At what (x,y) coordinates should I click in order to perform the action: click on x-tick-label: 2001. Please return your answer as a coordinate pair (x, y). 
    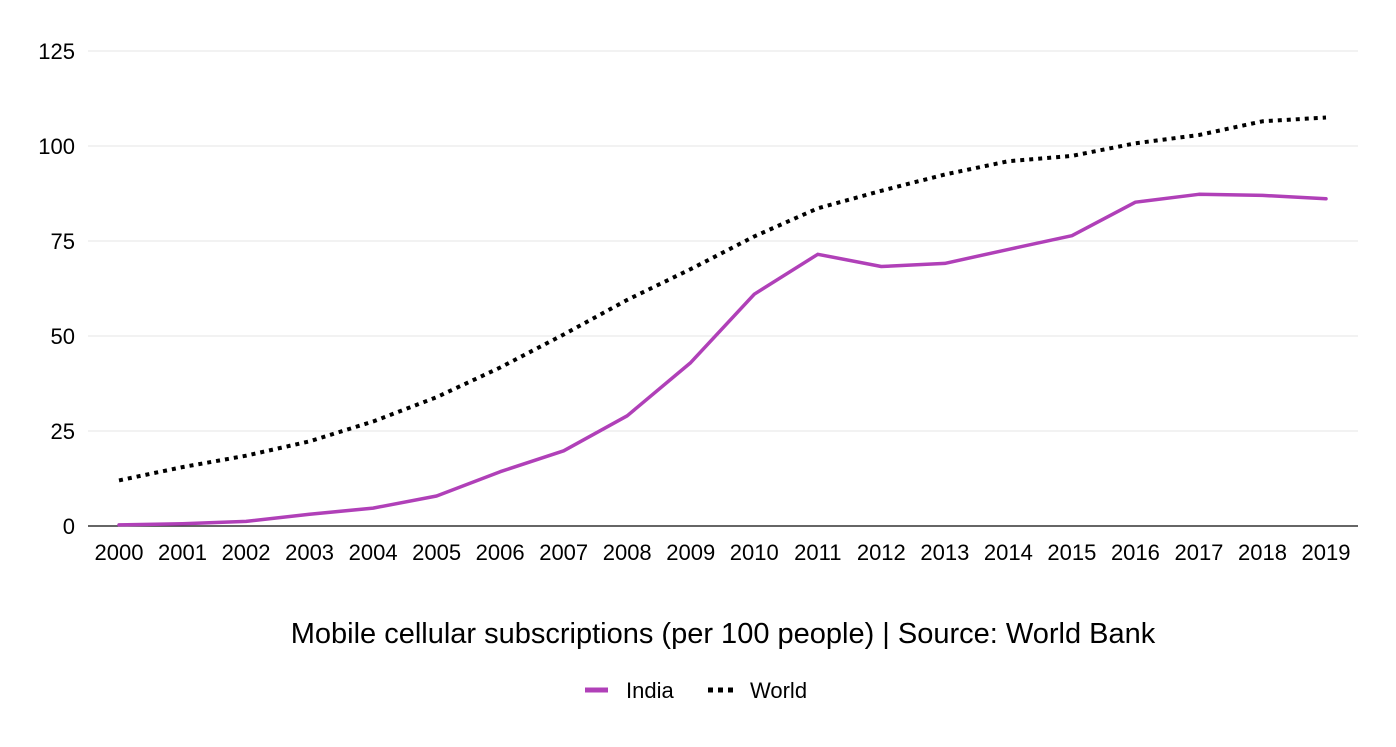
    Looking at the image, I should click on (182, 552).